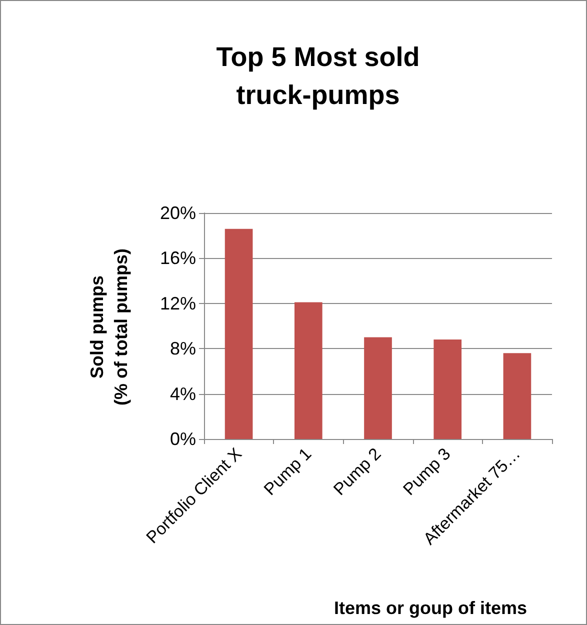 This screenshot has width=587, height=625. Describe the element at coordinates (318, 76) in the screenshot. I see `chart-title: Top 5 Most sold truck-pumps` at that location.